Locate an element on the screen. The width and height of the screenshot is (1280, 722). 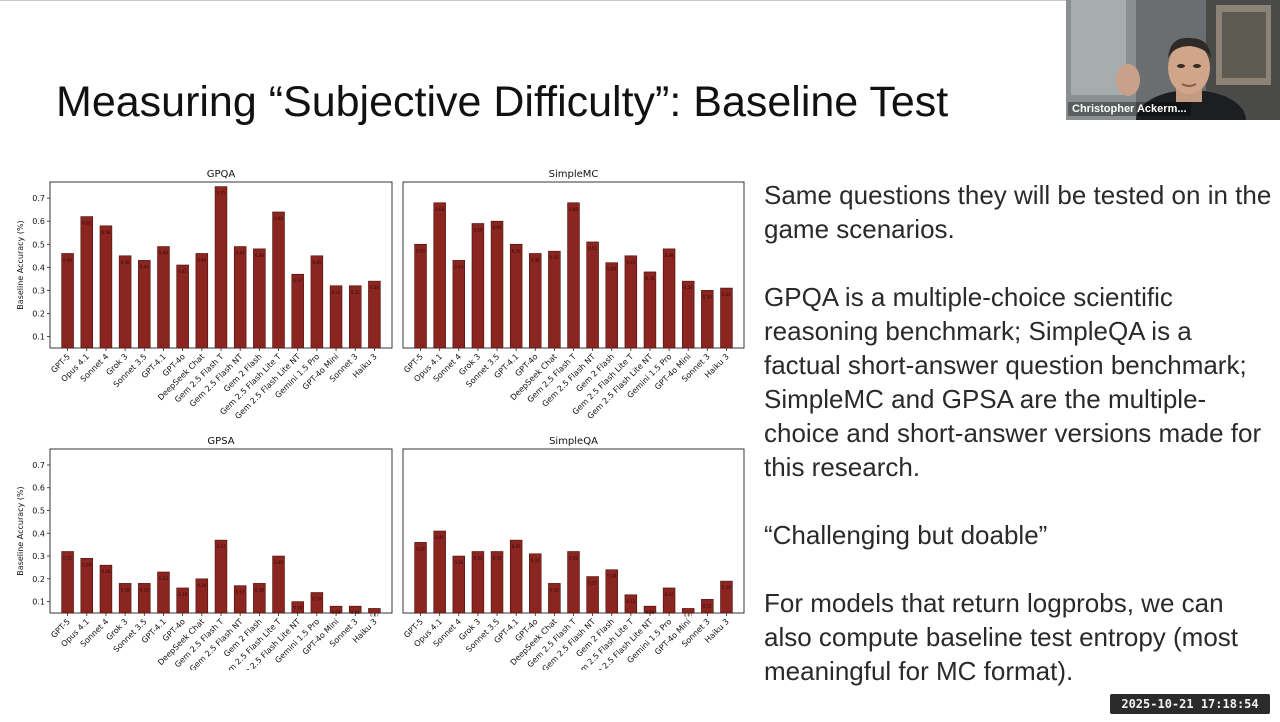
simplemc-data-label: 0.43 is located at coordinates (458, 266).